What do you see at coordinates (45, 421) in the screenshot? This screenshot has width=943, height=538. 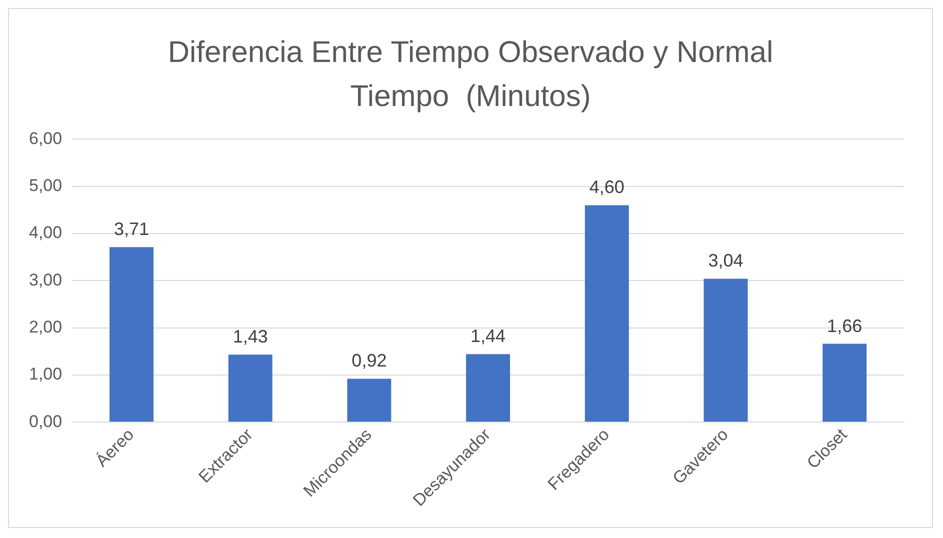 I see `y-tick-label: 0,00` at bounding box center [45, 421].